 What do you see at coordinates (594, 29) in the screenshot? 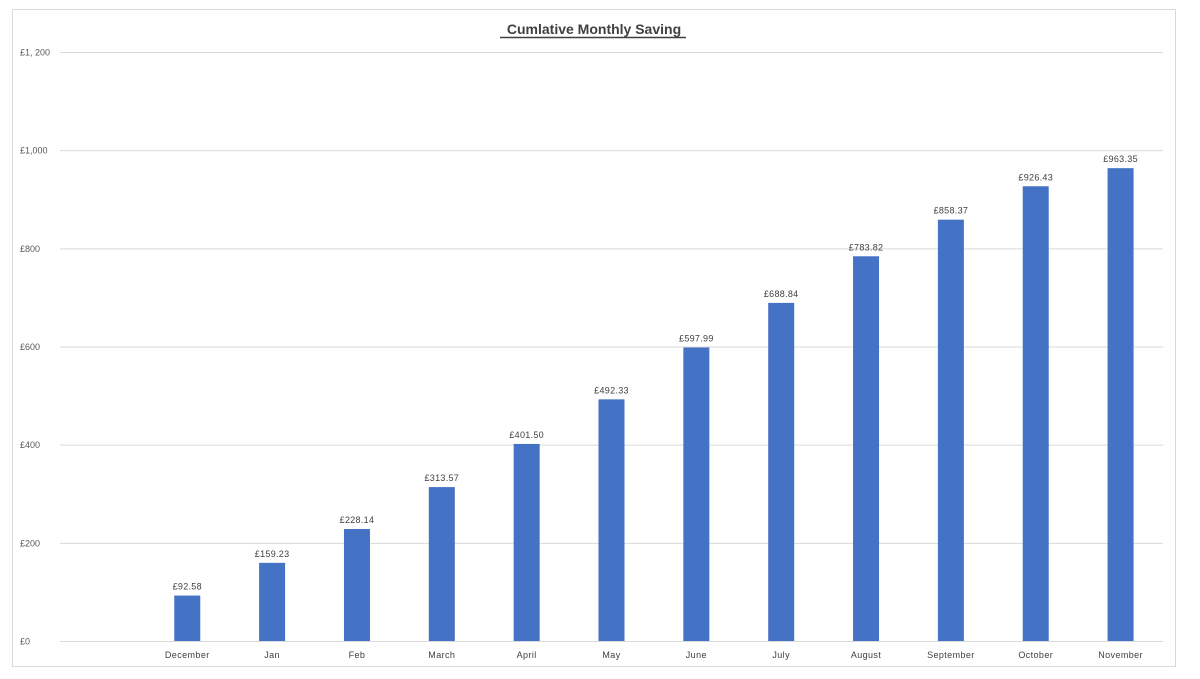
I see `chart-title: Cumlative Monthly Saving` at bounding box center [594, 29].